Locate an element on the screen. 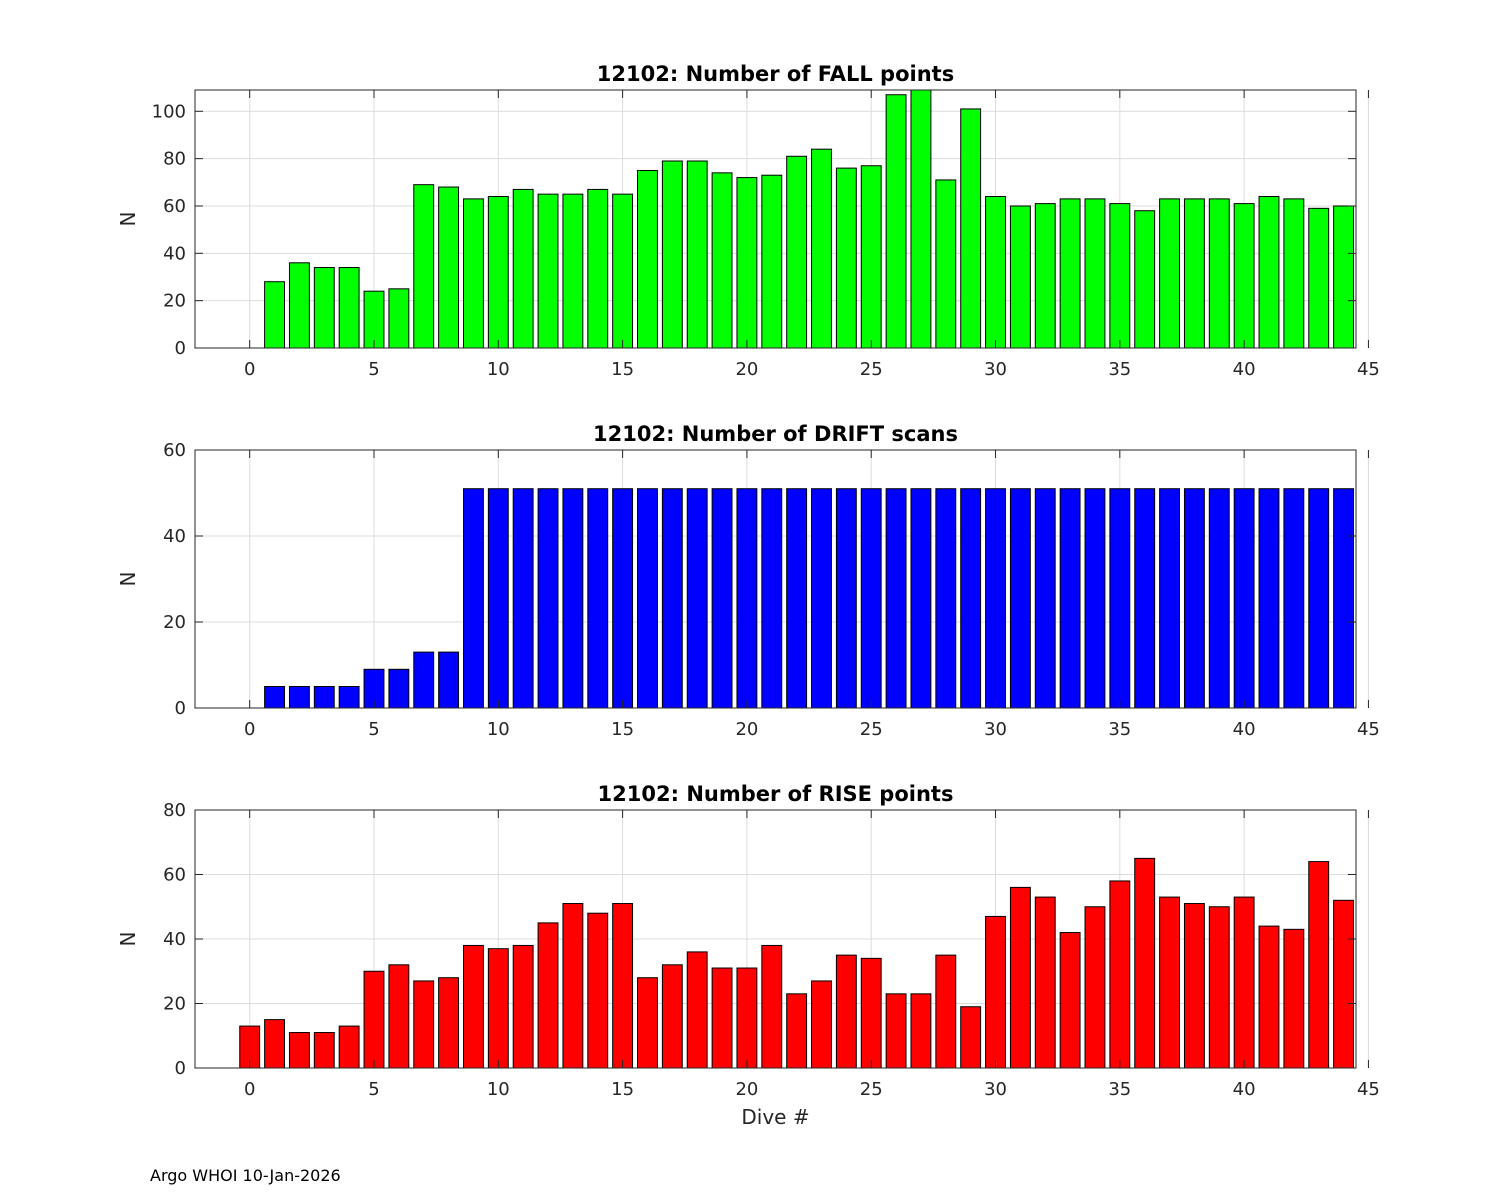 This screenshot has width=1500, height=1200. footer-text: Argo WHOI 10-Jan-2026 is located at coordinates (245, 1175).